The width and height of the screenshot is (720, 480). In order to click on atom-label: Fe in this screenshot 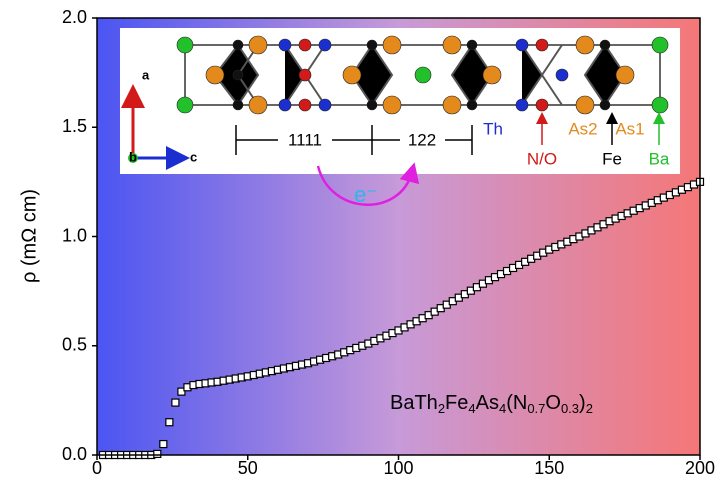, I will do `click(612, 158)`.